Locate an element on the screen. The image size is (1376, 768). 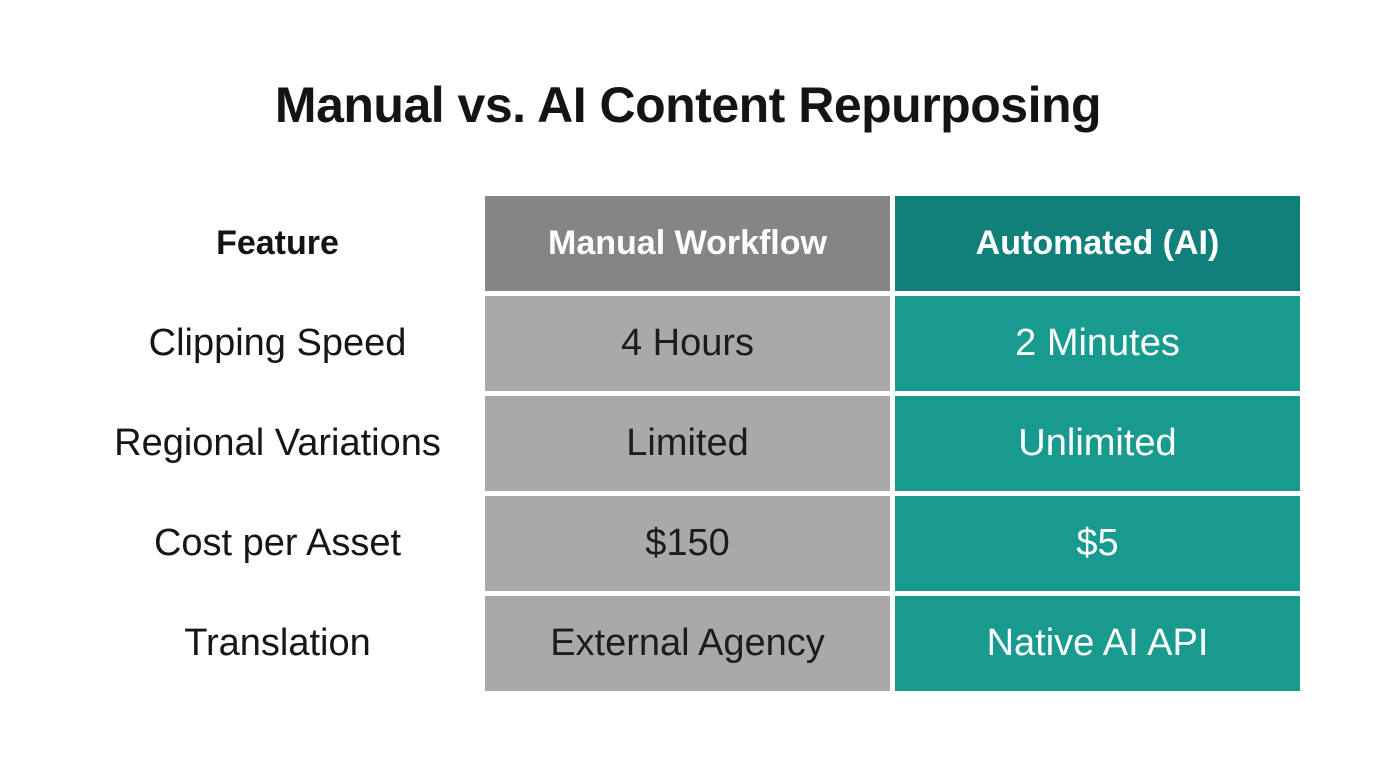
manual-value-regional-variations: Limited is located at coordinates (687, 443).